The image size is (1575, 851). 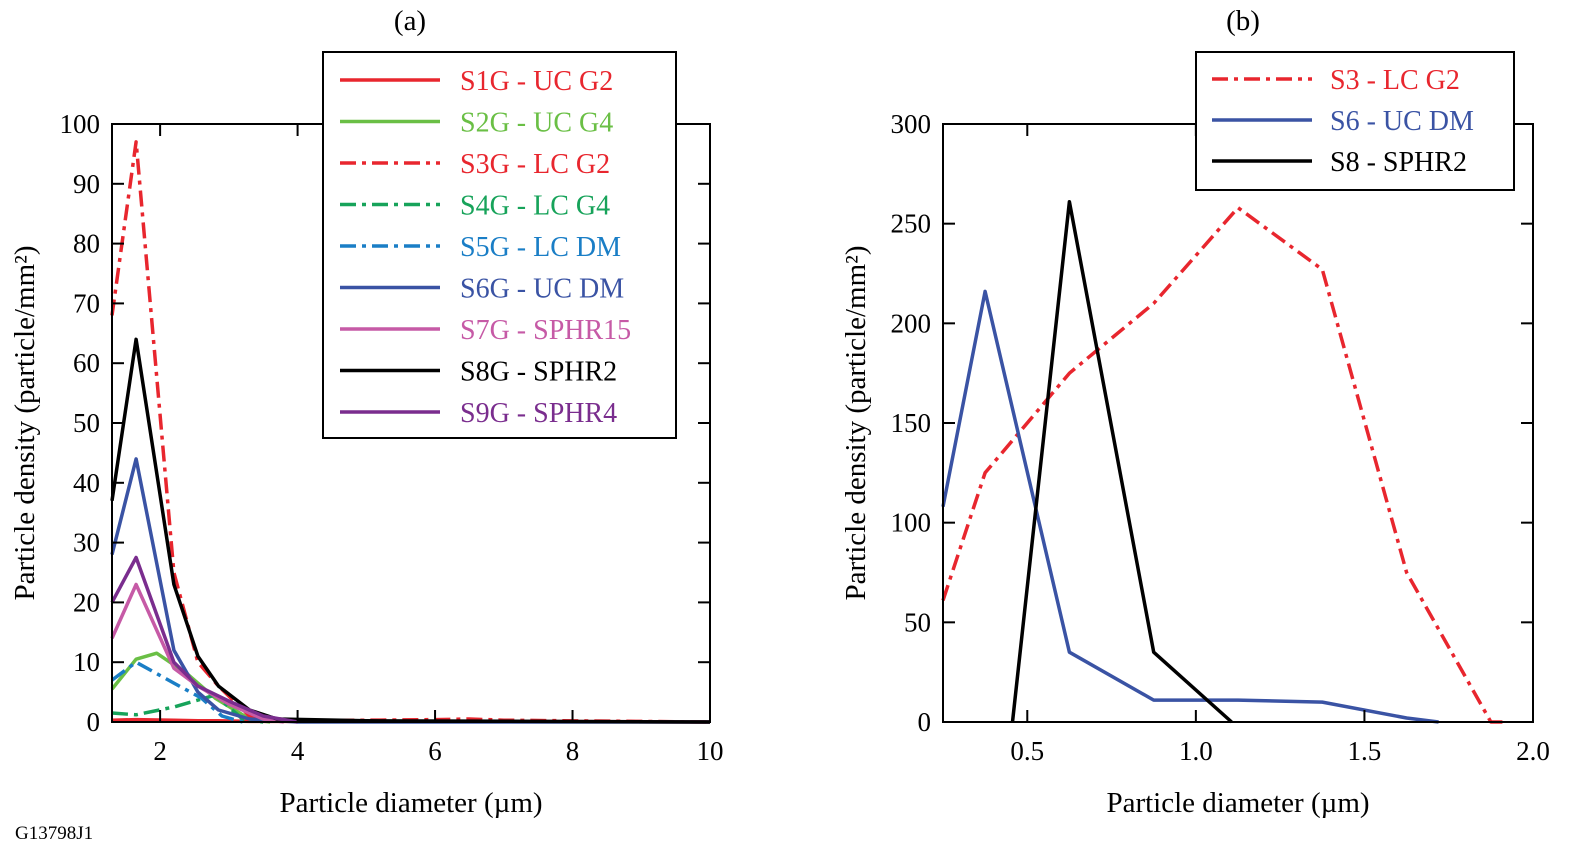 What do you see at coordinates (1027, 751) in the screenshot?
I see `x-tick-label: 0.5` at bounding box center [1027, 751].